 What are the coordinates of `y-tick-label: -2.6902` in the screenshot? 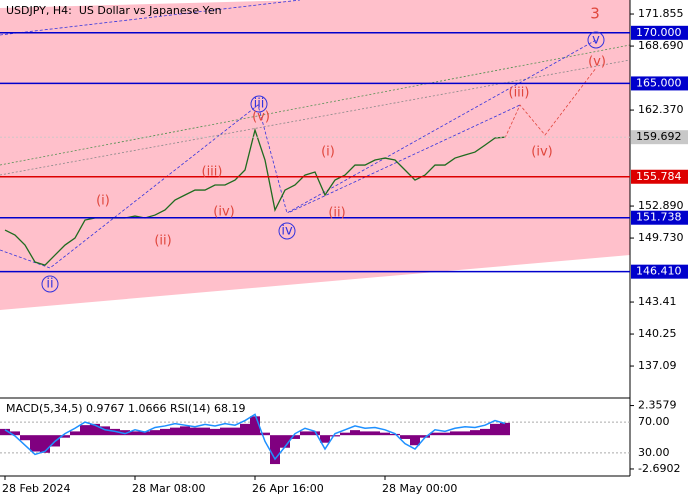 It's located at (659, 468).